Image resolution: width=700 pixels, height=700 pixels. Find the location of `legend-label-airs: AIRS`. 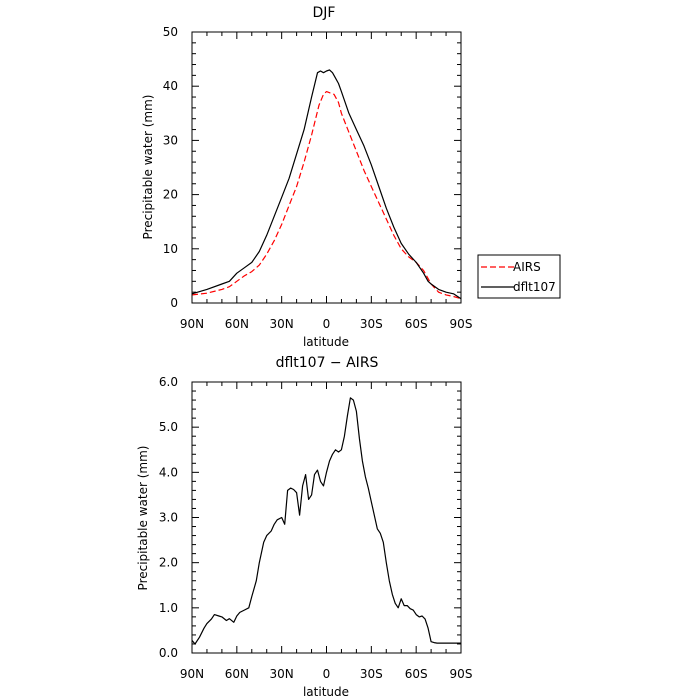

legend-label-airs: AIRS is located at coordinates (527, 267).